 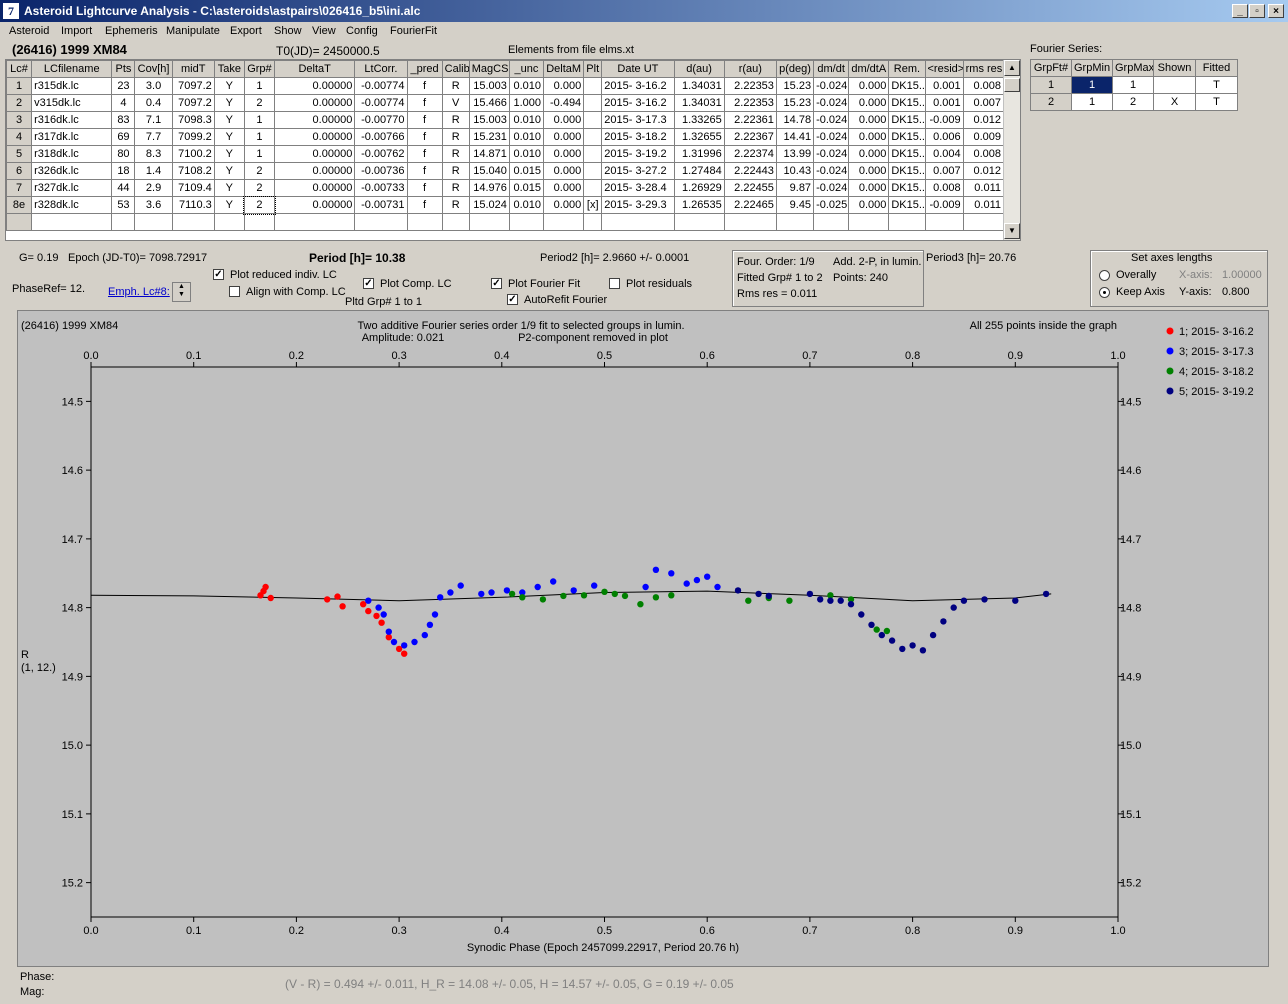 What do you see at coordinates (259, 171) in the screenshot?
I see `table-cell: 2` at bounding box center [259, 171].